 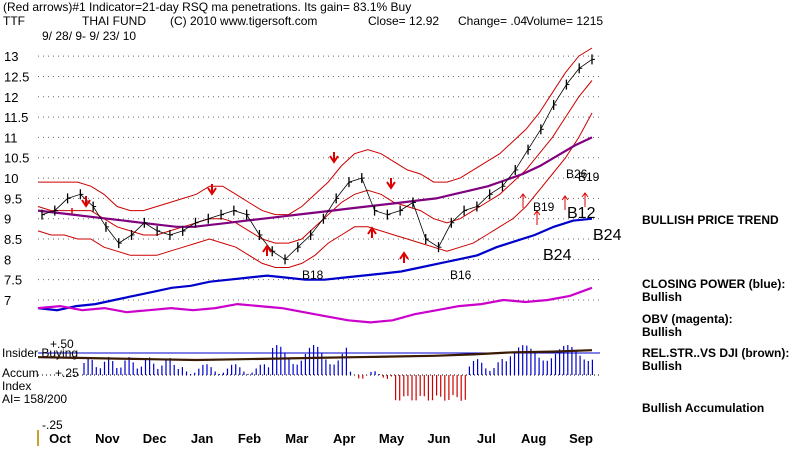 What do you see at coordinates (461, 275) in the screenshot?
I see `annotation-b16: B16` at bounding box center [461, 275].